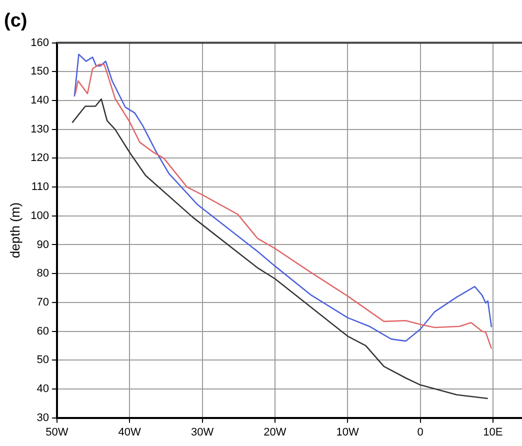 The width and height of the screenshot is (522, 446). Describe the element at coordinates (40, 187) in the screenshot. I see `y-tick-label: 110` at that location.